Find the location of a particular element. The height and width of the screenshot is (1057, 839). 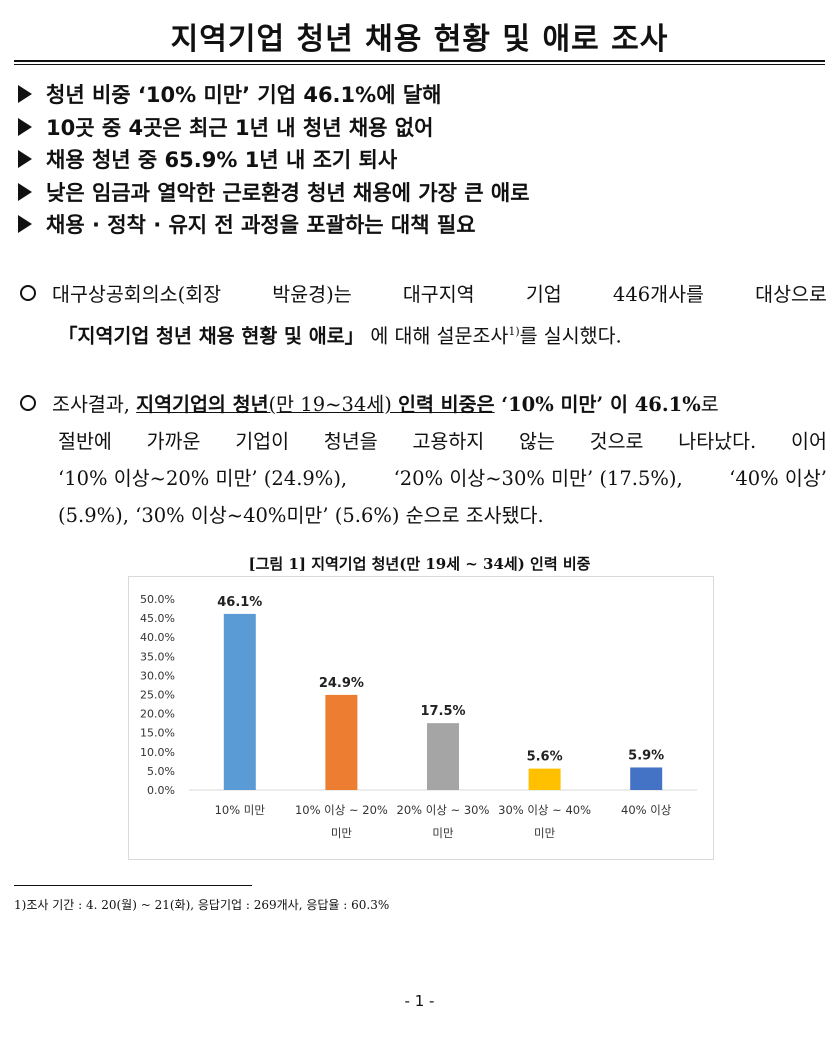

x-category-label: 30% 이상 ~ 40% is located at coordinates (544, 810).